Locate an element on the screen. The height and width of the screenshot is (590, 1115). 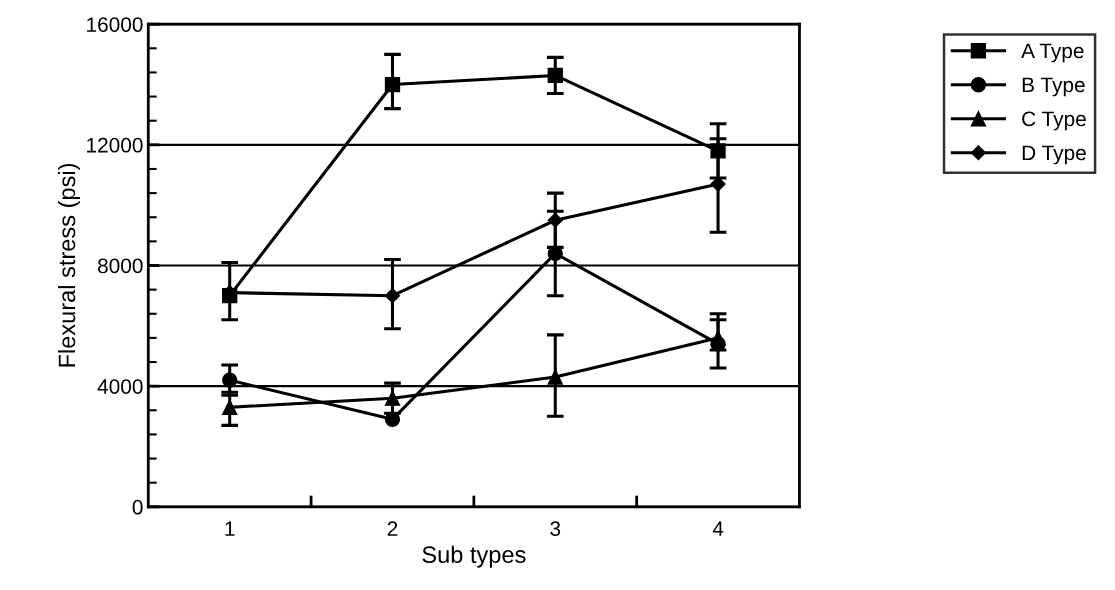
x-tick-label: 2 is located at coordinates (392, 528).